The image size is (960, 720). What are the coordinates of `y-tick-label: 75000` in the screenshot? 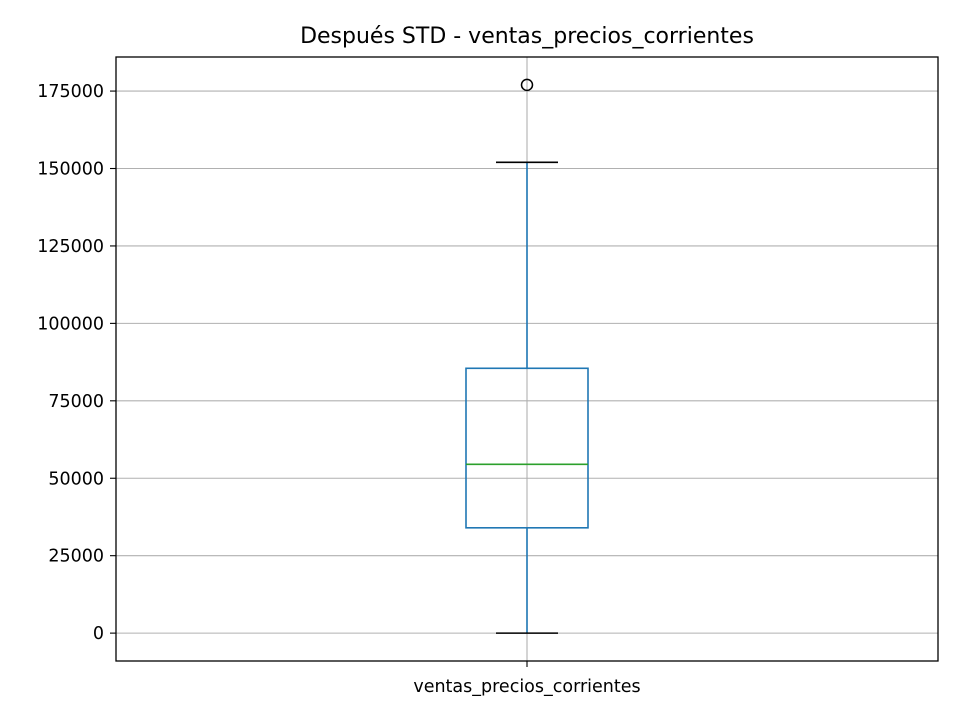 It's located at (76, 402).